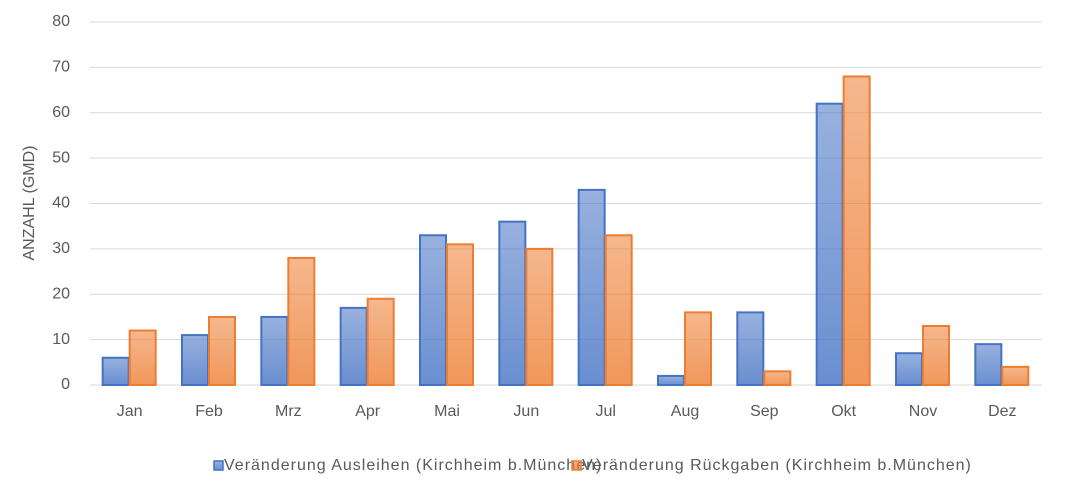 This screenshot has width=1089, height=480. What do you see at coordinates (61, 203) in the screenshot?
I see `y-tick-label: 40` at bounding box center [61, 203].